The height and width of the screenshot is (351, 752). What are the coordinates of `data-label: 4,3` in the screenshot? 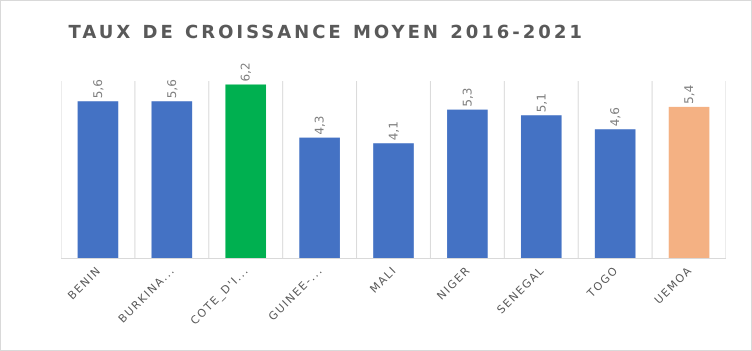 It's located at (319, 125).